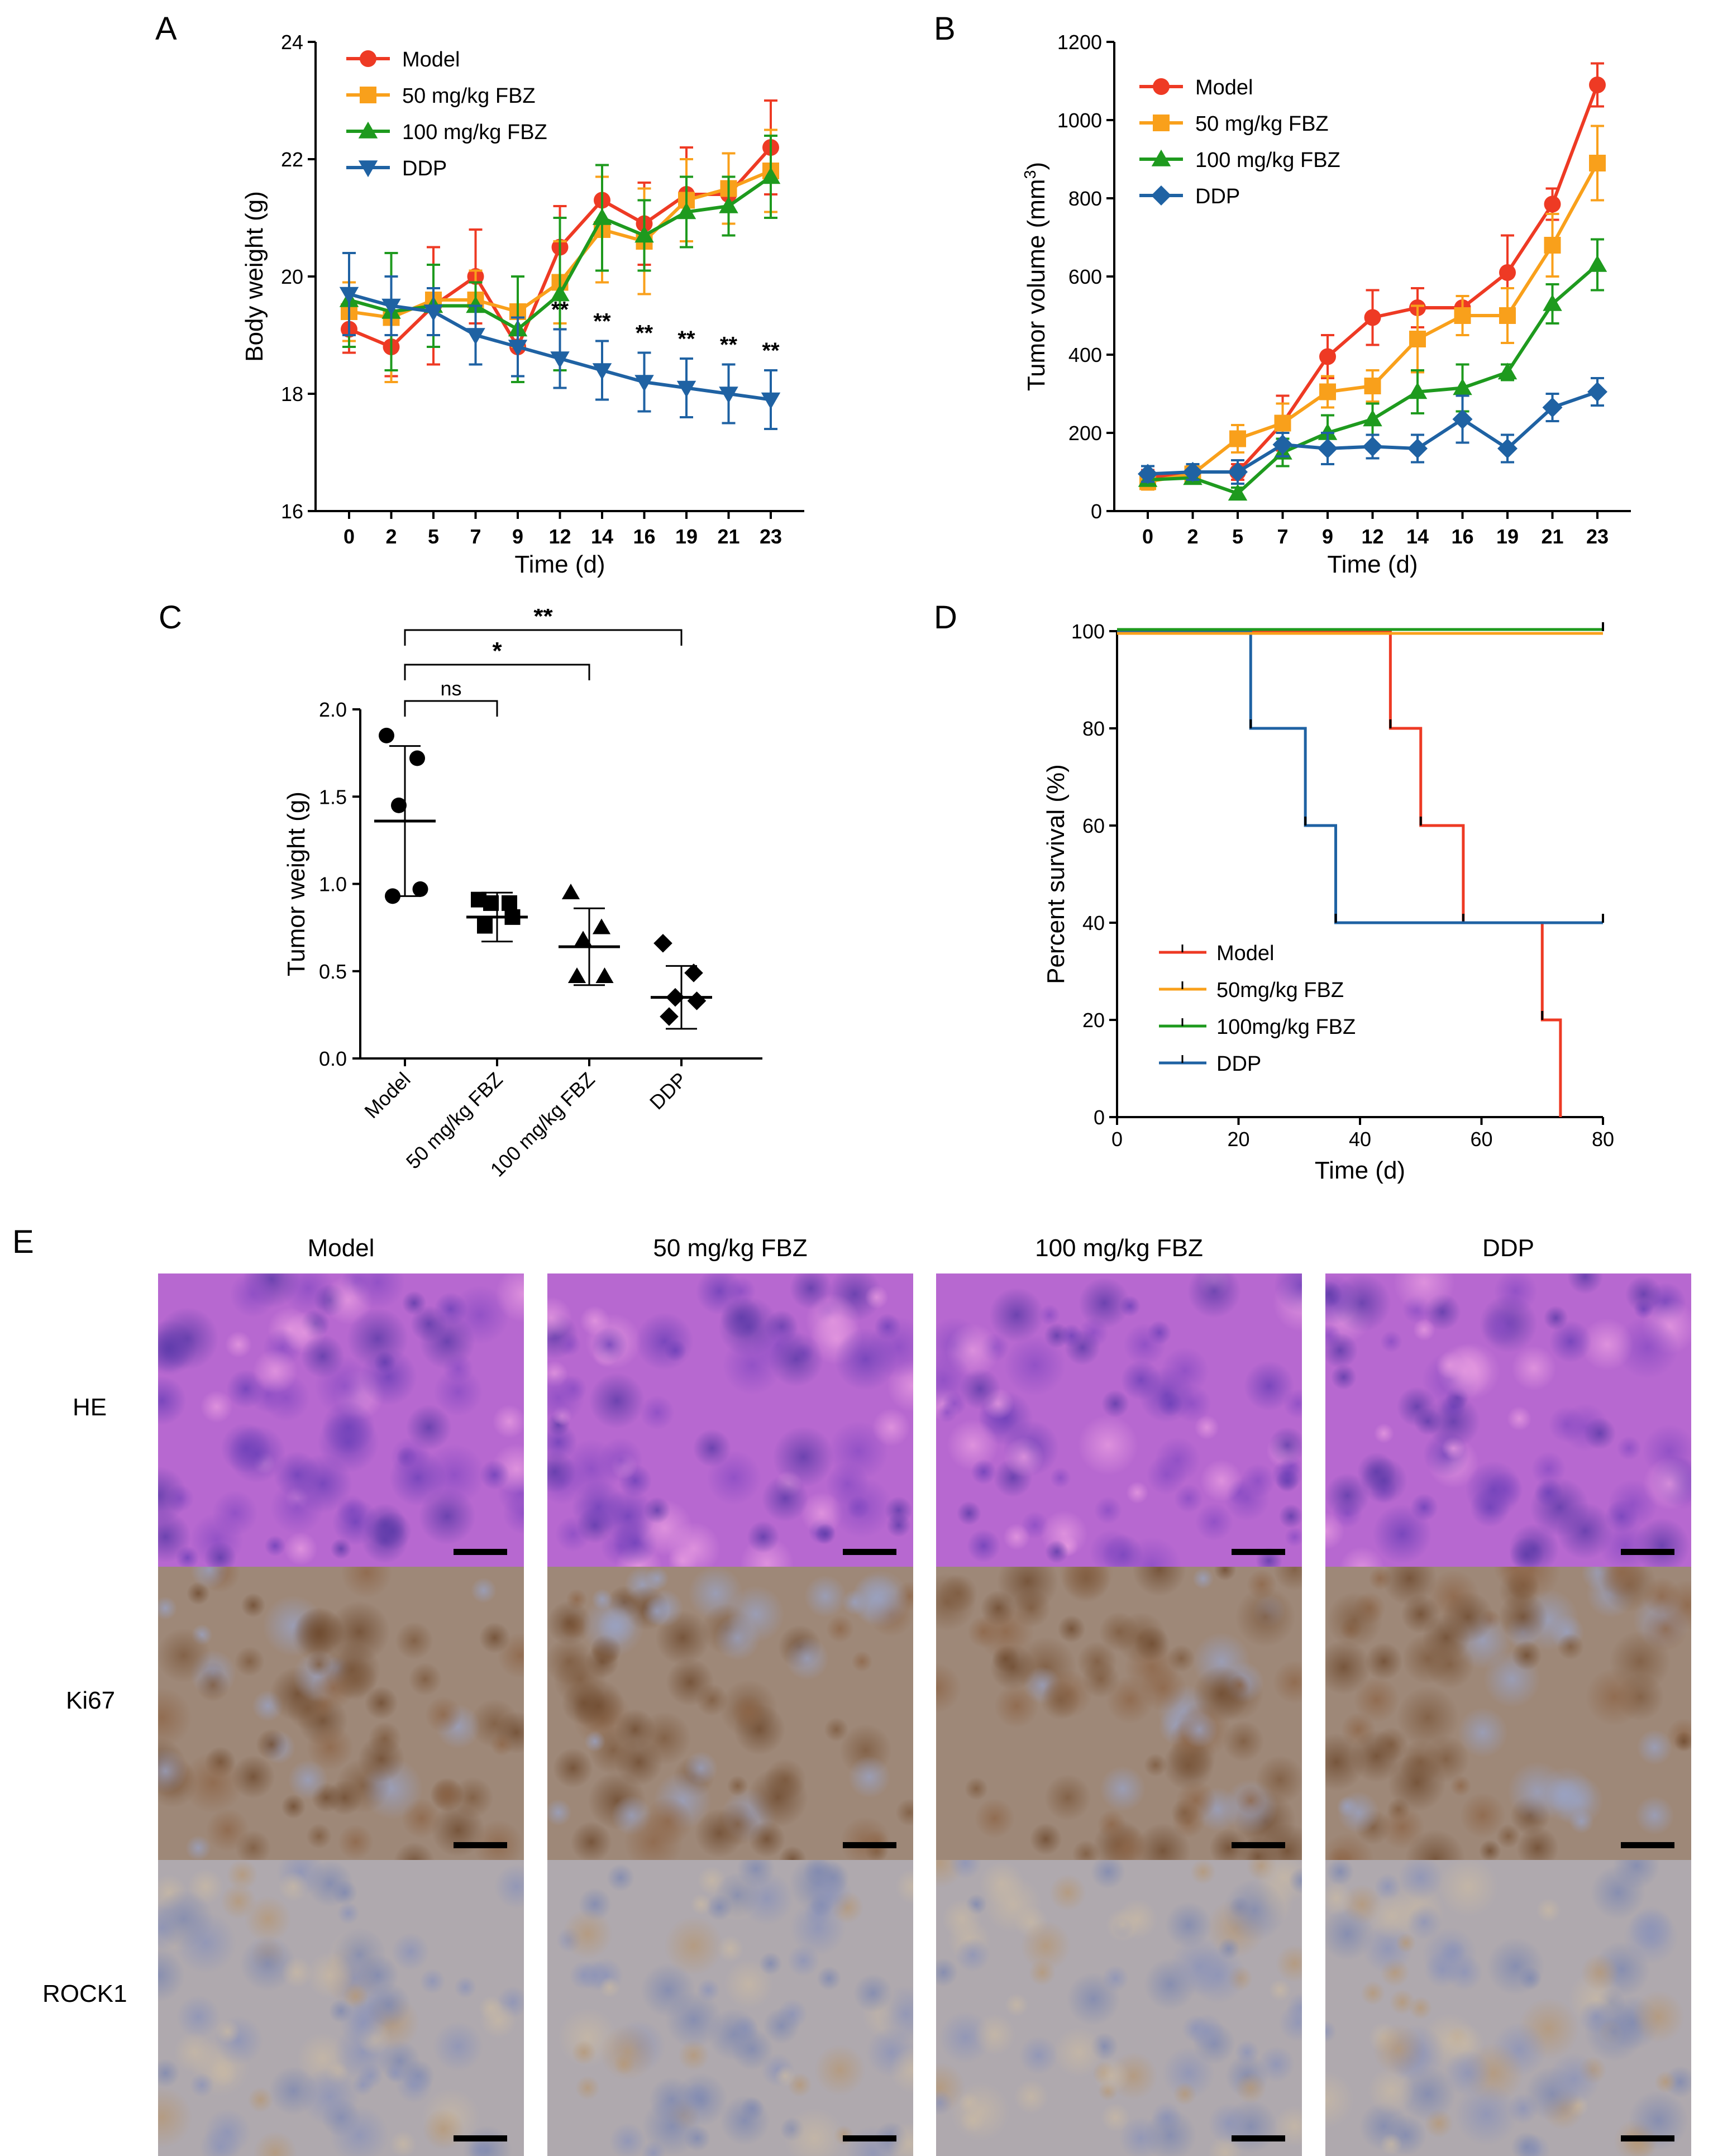  Describe the element at coordinates (1245, 954) in the screenshot. I see `legend-label: Model` at that location.